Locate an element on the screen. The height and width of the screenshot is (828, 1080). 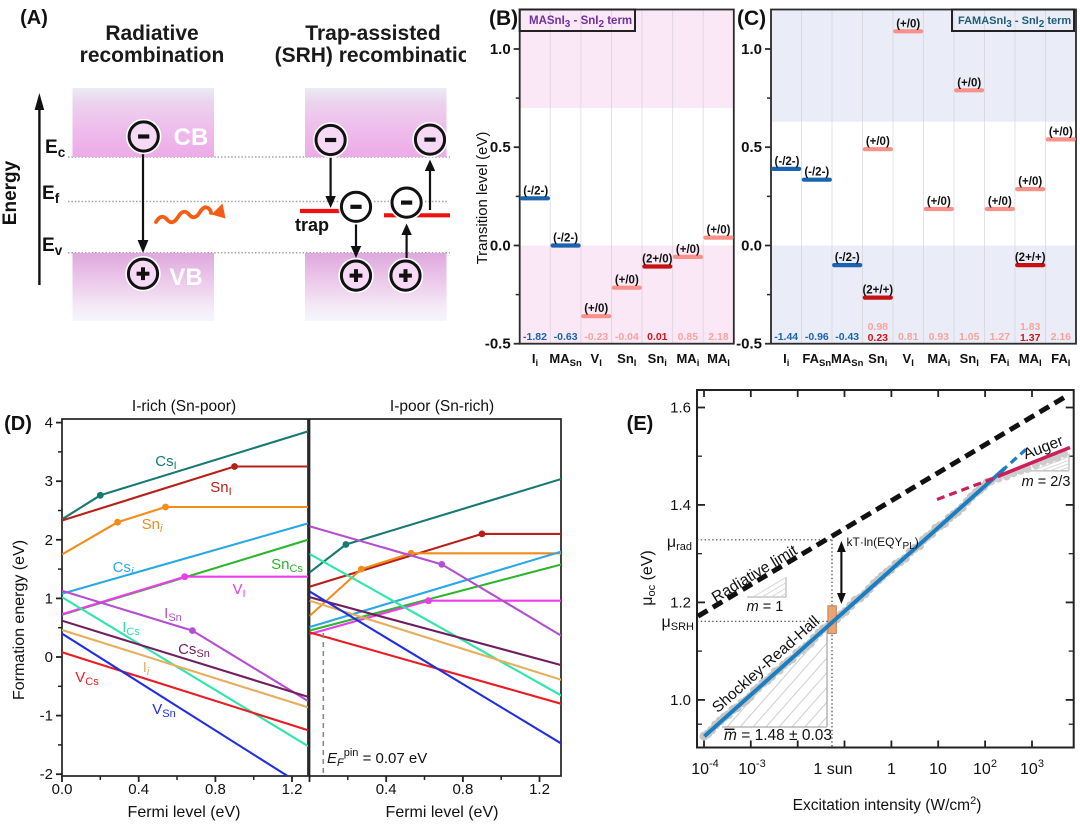
svg-text: 0.85 is located at coordinates (688, 337).